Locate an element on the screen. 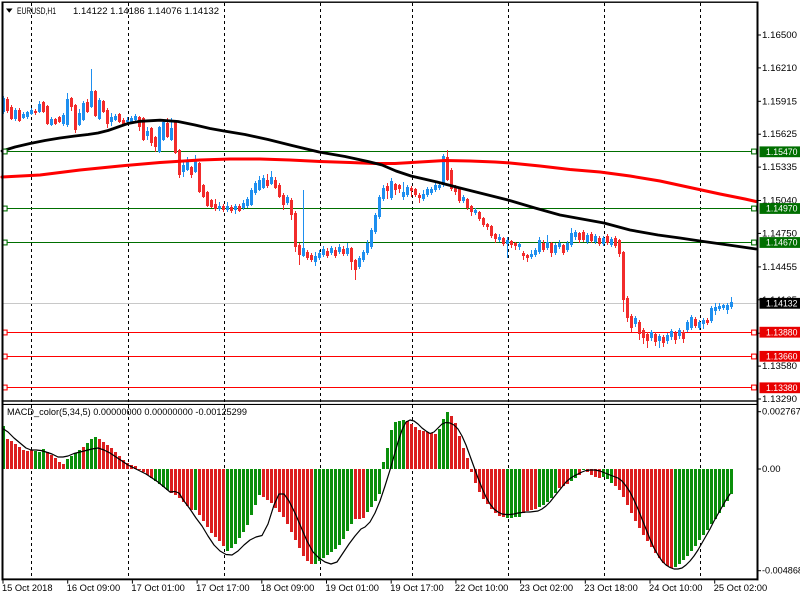 The width and height of the screenshot is (800, 600). svg-text: 0.0027675 is located at coordinates (781, 412).